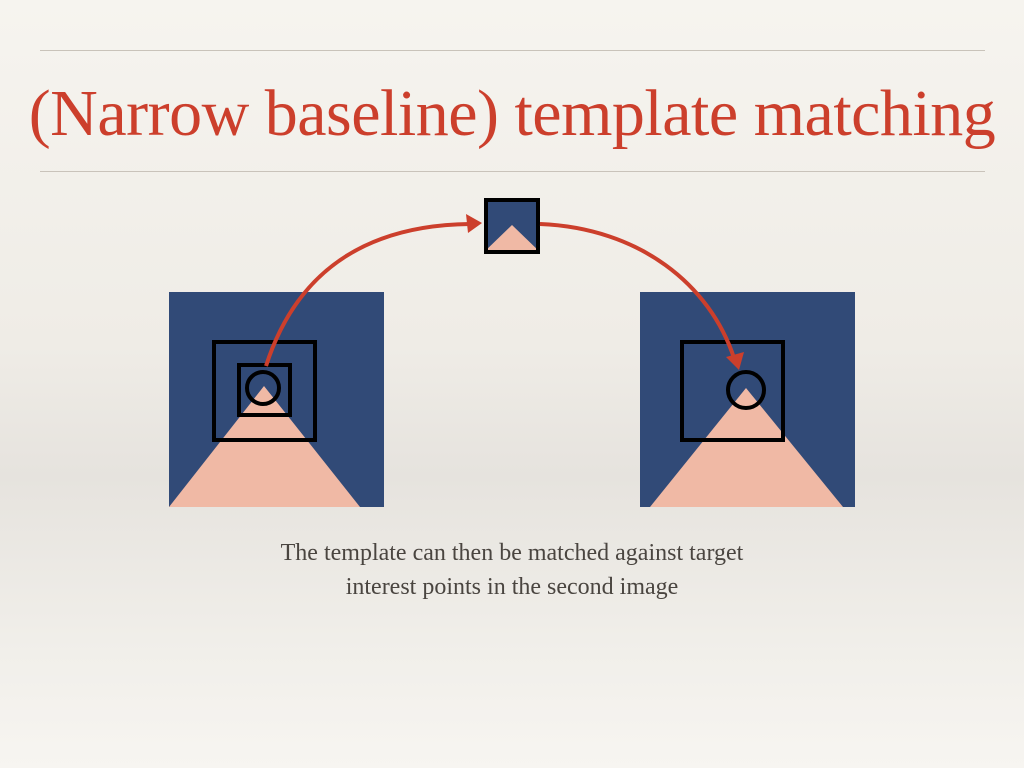  I want to click on first-image, so click(276, 399).